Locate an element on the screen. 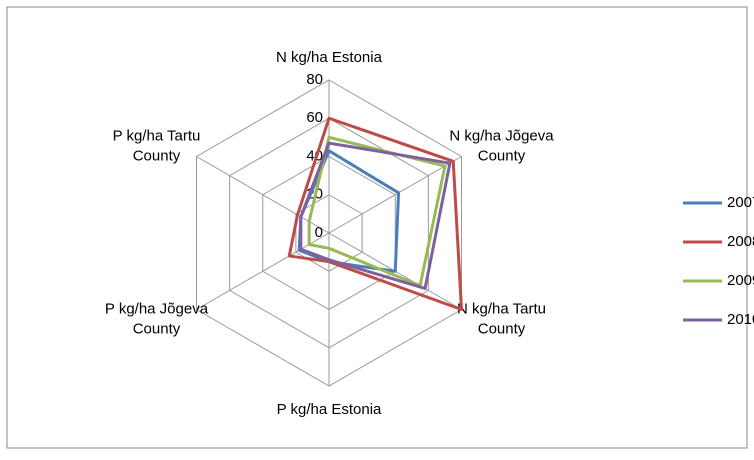 The image size is (754, 460). legend-label: 2008 is located at coordinates (740, 241).